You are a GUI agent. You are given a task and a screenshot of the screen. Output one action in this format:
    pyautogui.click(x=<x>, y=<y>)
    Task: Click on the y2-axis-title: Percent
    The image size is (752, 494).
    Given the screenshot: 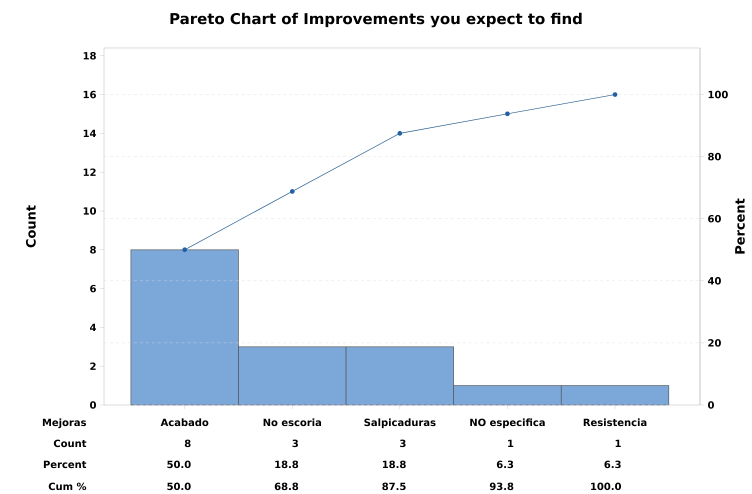 What is the action you would take?
    pyautogui.click(x=740, y=226)
    